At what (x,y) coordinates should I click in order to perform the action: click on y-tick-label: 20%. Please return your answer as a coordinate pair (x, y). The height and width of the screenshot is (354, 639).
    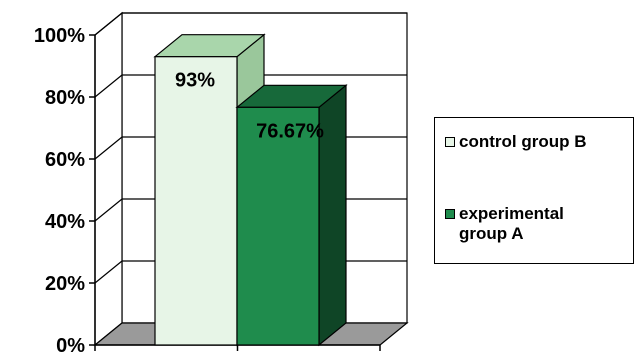
    Looking at the image, I should click on (65, 284).